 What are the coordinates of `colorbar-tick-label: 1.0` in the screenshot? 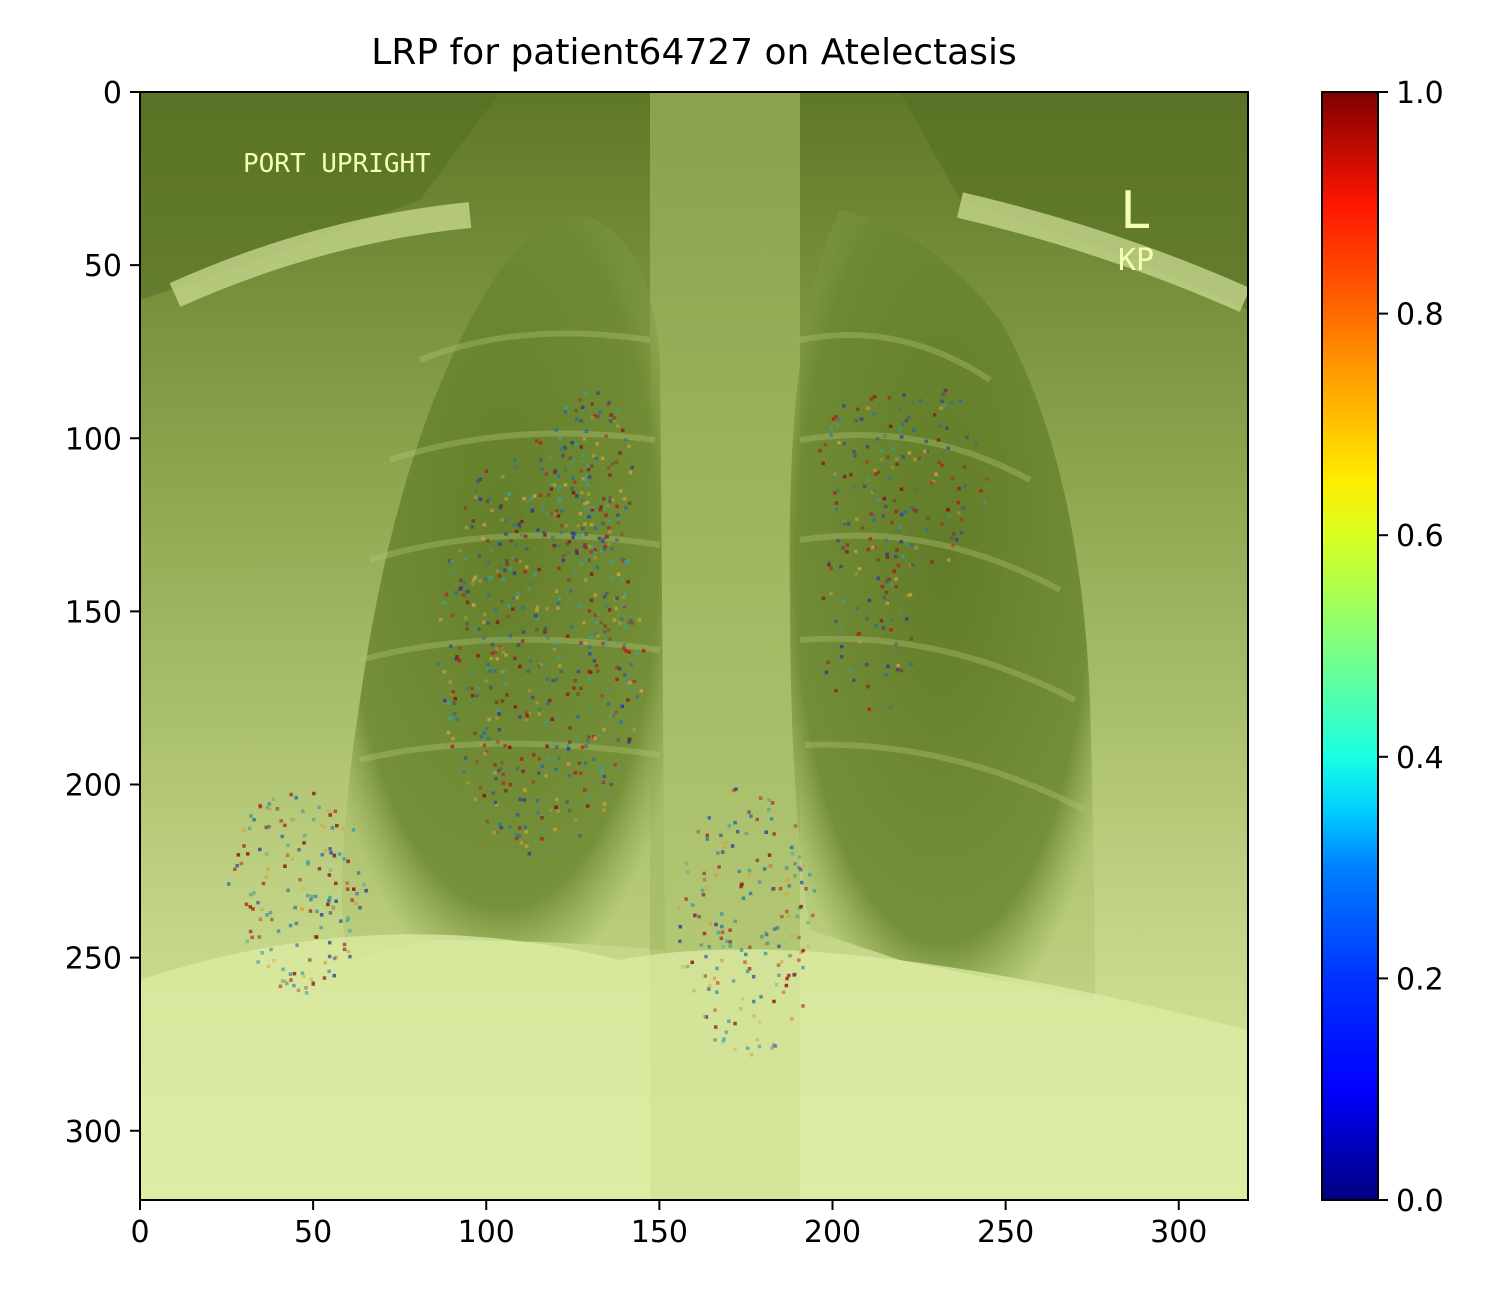 It's located at (1420, 93).